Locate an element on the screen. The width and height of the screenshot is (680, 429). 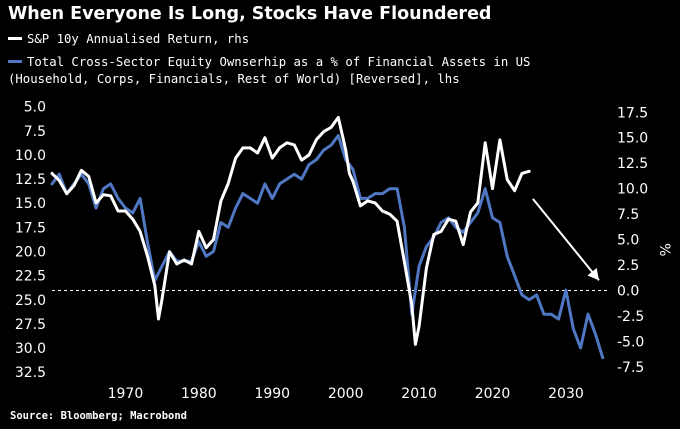
x-axis-tick-label: 2030 is located at coordinates (566, 394).